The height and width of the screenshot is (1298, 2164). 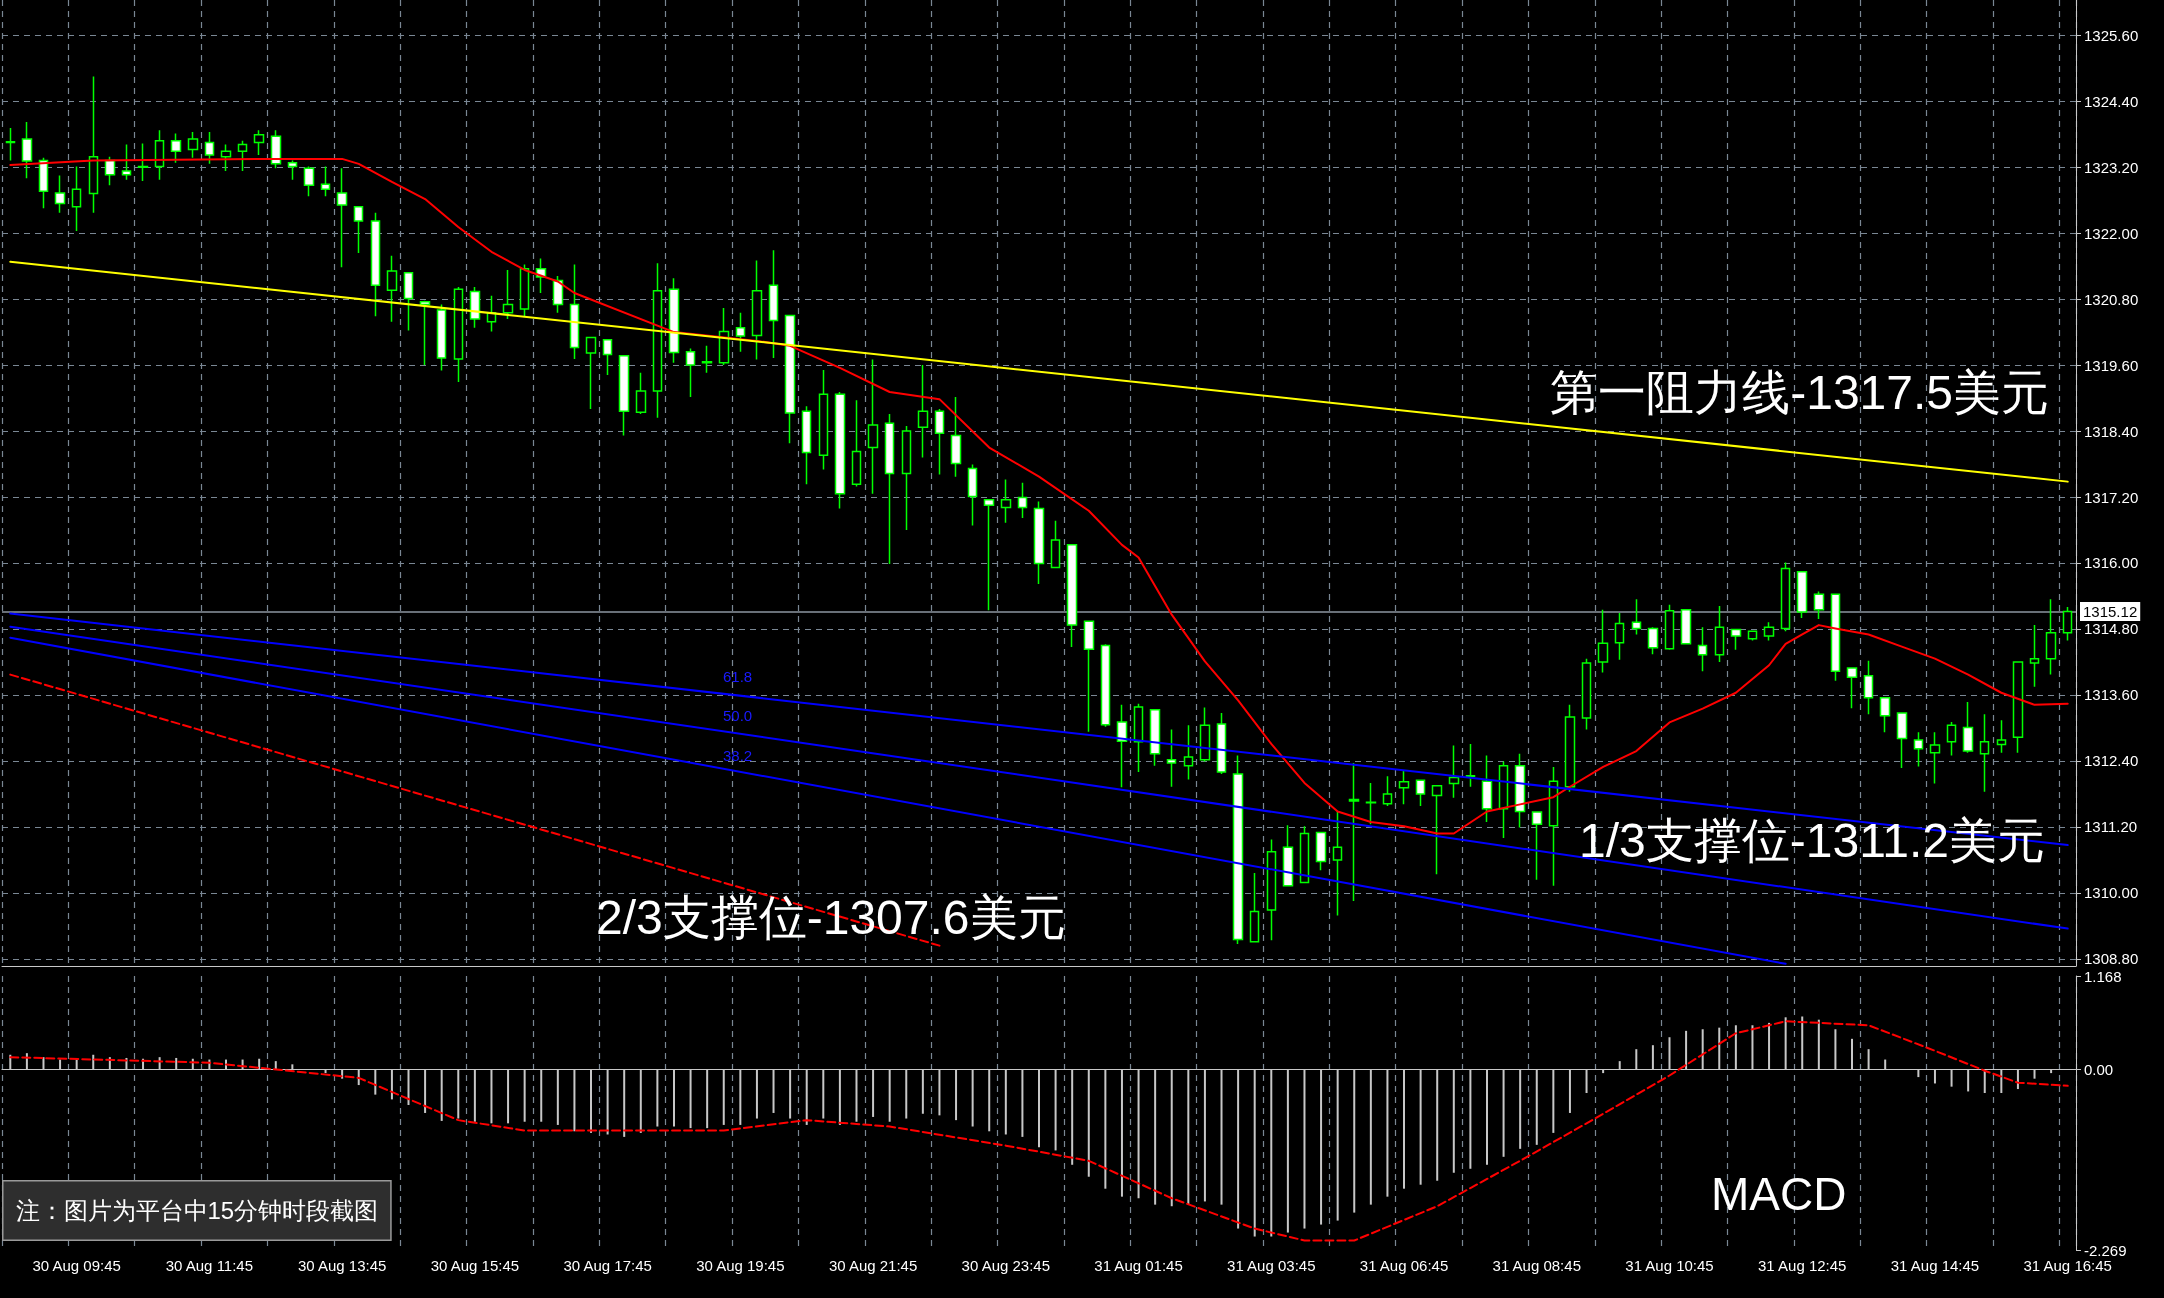 I want to click on y-tick-label: 1317.20, so click(x=2111, y=497).